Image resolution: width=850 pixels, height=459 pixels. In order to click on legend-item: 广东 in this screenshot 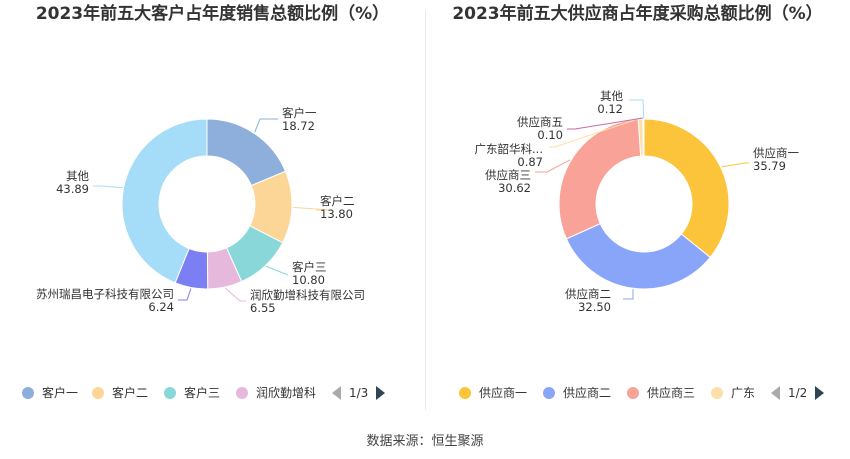, I will do `click(733, 393)`.